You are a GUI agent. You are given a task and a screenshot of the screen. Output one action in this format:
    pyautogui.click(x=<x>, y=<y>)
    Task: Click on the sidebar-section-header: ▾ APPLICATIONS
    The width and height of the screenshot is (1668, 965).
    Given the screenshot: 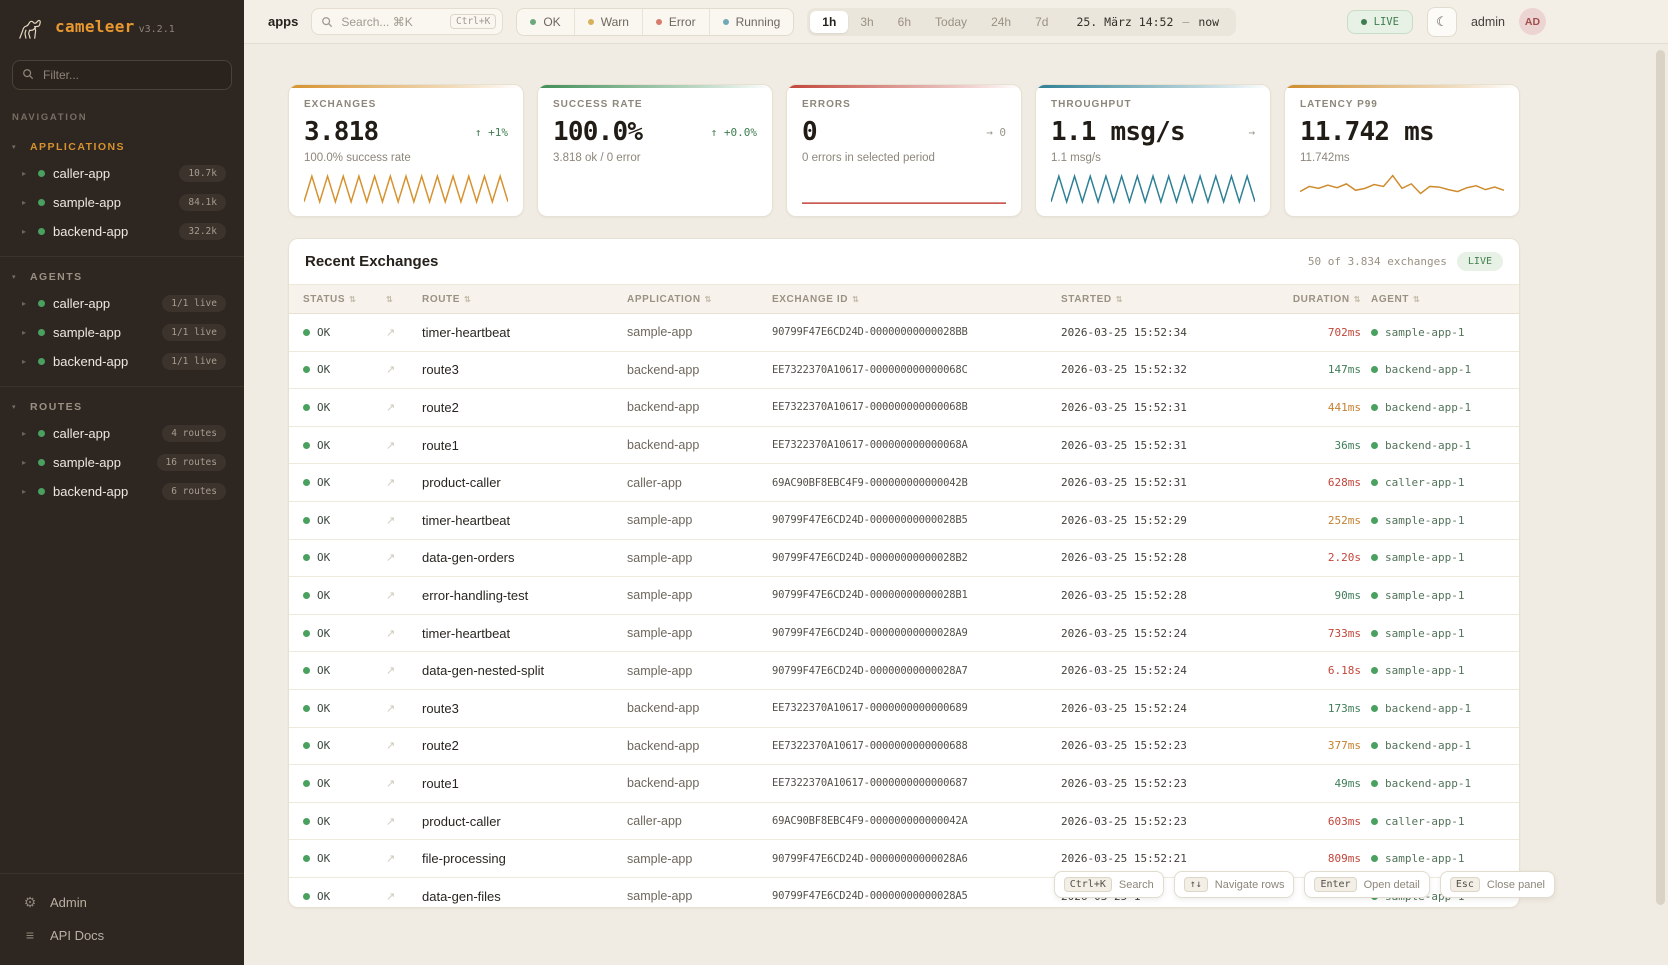 What is the action you would take?
    pyautogui.click(x=122, y=149)
    